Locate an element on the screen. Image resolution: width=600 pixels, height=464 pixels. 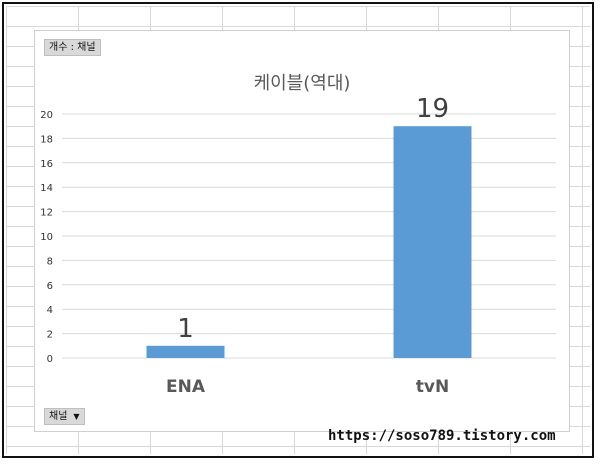
x-axis-categories: ENA tvN is located at coordinates (307, 387).